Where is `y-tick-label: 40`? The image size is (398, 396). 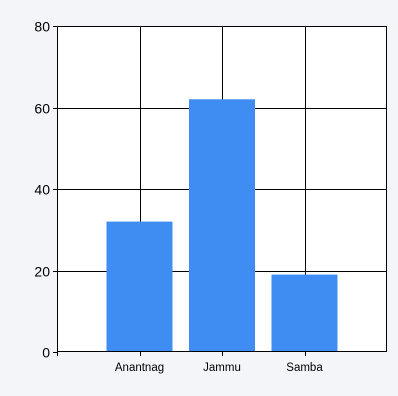 y-tick-label: 40 is located at coordinates (42, 190).